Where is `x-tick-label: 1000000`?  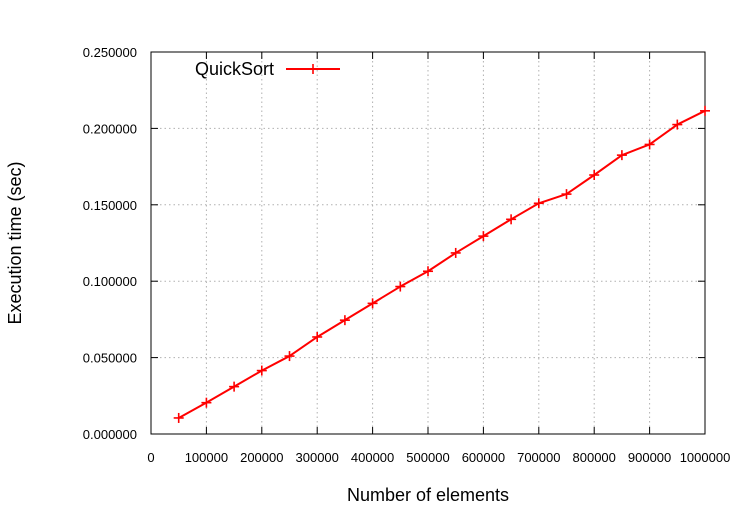
x-tick-label: 1000000 is located at coordinates (705, 457).